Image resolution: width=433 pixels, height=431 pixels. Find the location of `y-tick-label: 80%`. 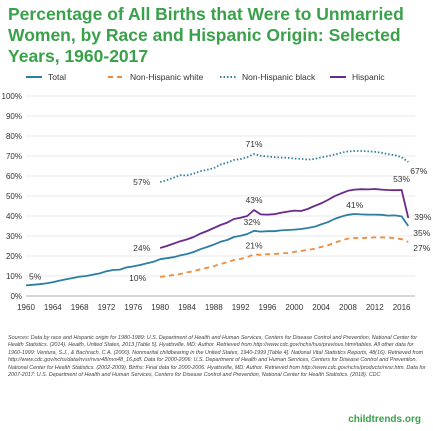

y-tick-label: 80% is located at coordinates (14, 136).